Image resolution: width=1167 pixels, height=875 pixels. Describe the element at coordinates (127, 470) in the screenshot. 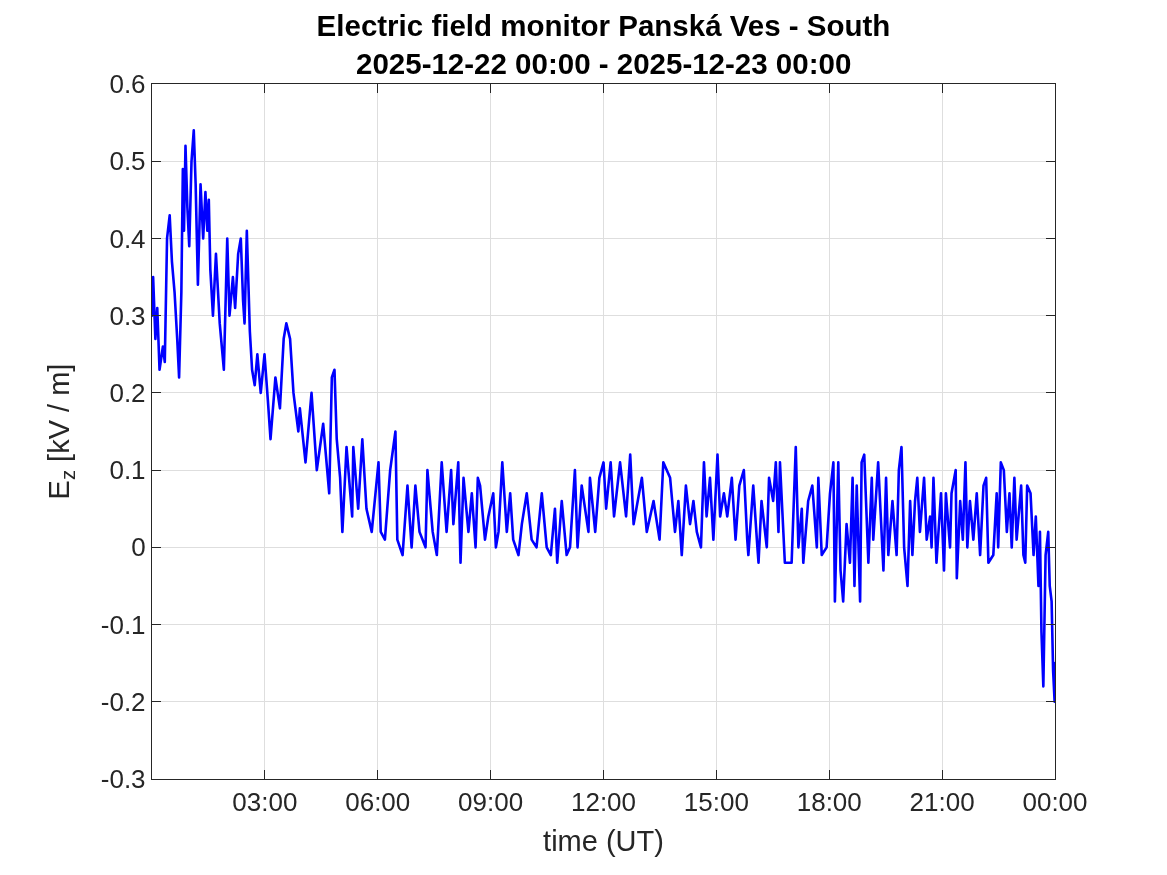

I see `y-tick-label: 0.1` at that location.